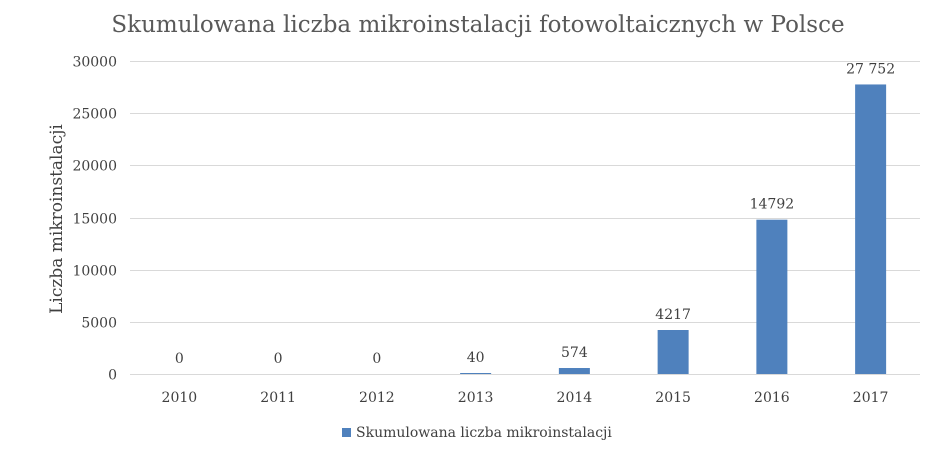  Describe the element at coordinates (278, 398) in the screenshot. I see `x-tick-label-2011: 2011` at that location.